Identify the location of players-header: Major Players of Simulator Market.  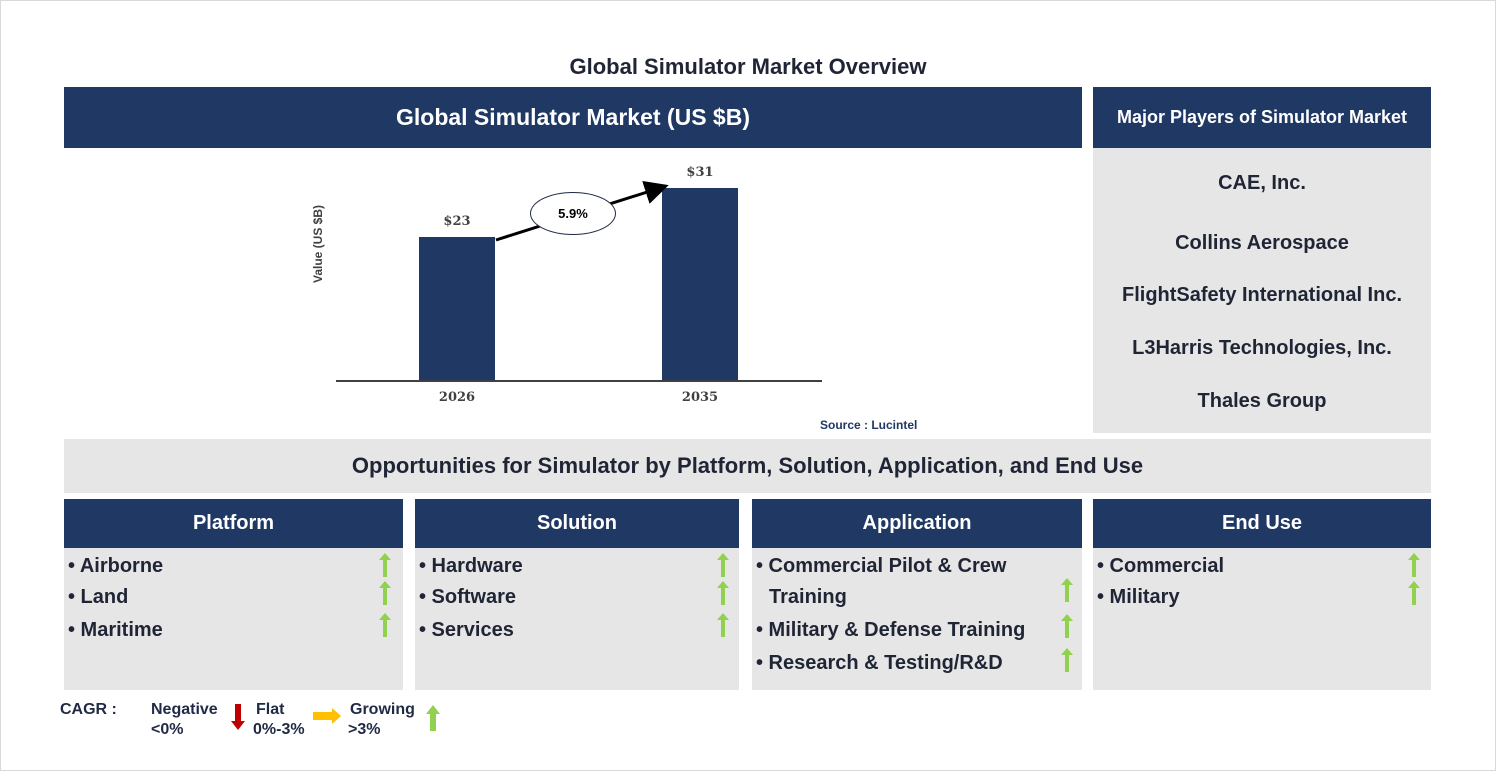
(1262, 117).